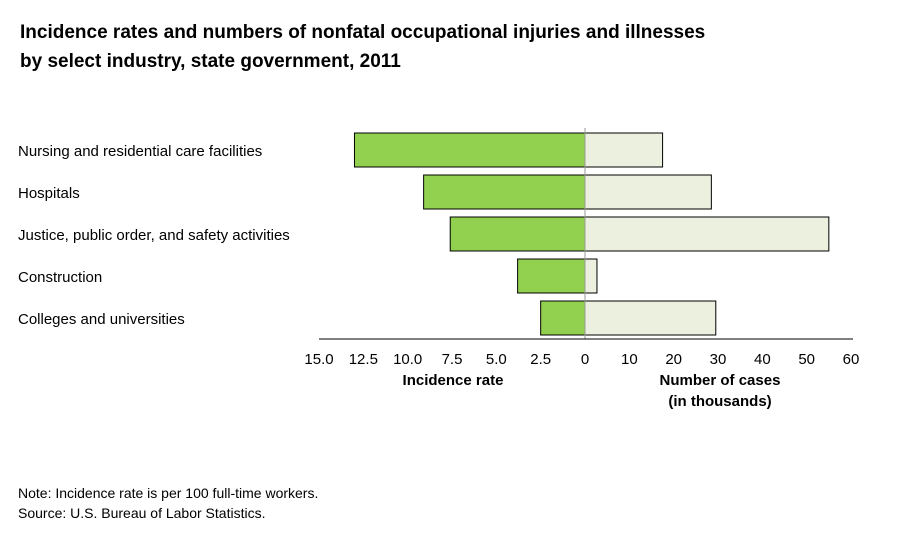 Image resolution: width=900 pixels, height=556 pixels. Describe the element at coordinates (363, 359) in the screenshot. I see `incidence-rate-tick-label: 12.5` at that location.